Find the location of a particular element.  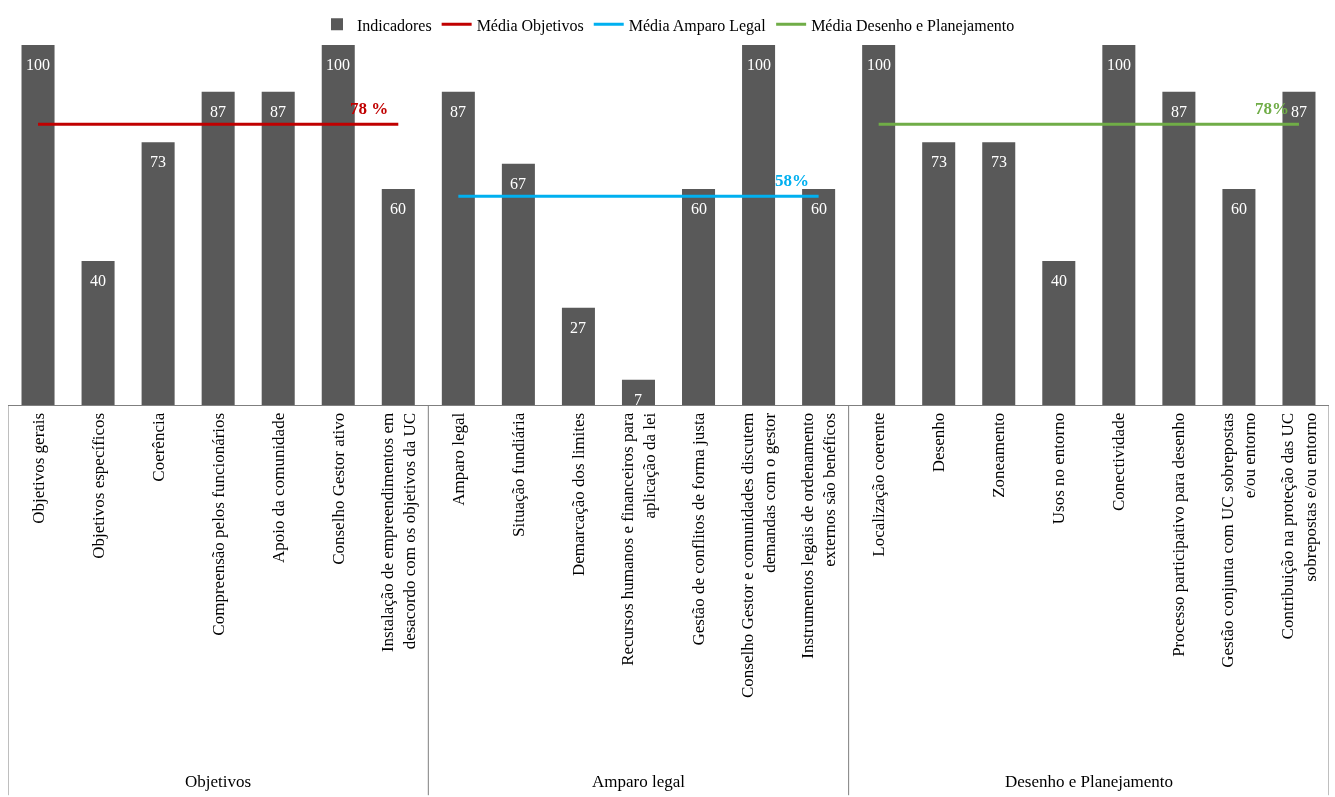

legend-label: Indicadores is located at coordinates (394, 25).